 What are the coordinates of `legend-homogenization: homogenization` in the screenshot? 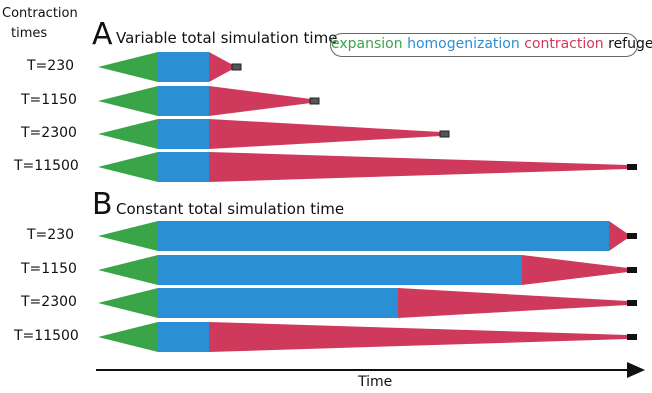 It's located at (463, 44).